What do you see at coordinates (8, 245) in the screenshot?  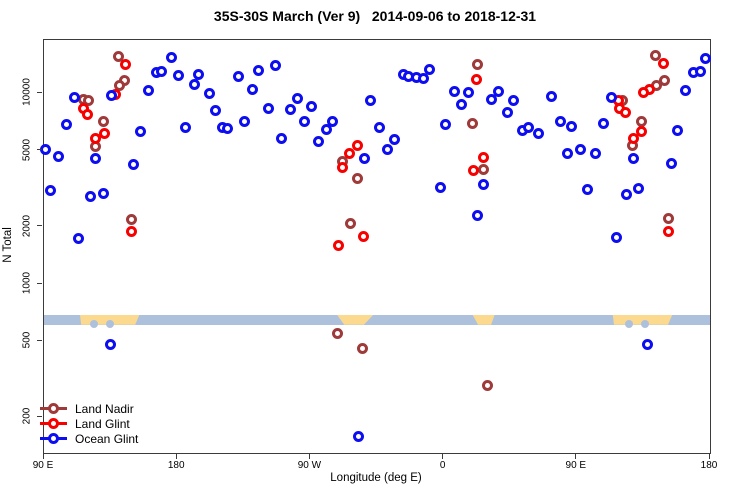 I see `y-axis-label: N Total` at bounding box center [8, 245].